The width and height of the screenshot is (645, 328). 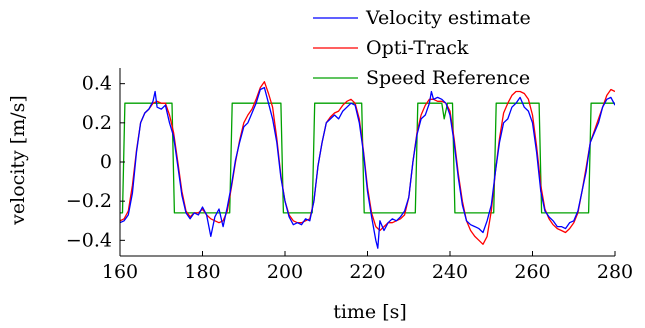 What do you see at coordinates (97, 84) in the screenshot?
I see `y-tick-label-4: 0.4` at bounding box center [97, 84].